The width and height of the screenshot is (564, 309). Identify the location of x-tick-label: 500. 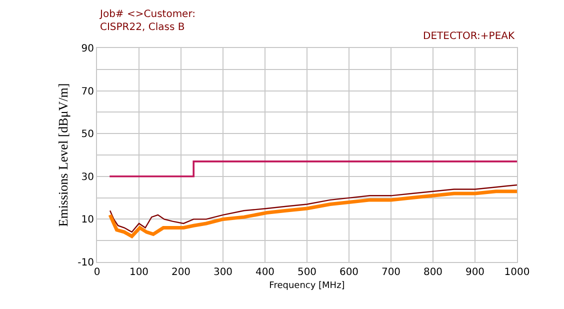
(307, 272).